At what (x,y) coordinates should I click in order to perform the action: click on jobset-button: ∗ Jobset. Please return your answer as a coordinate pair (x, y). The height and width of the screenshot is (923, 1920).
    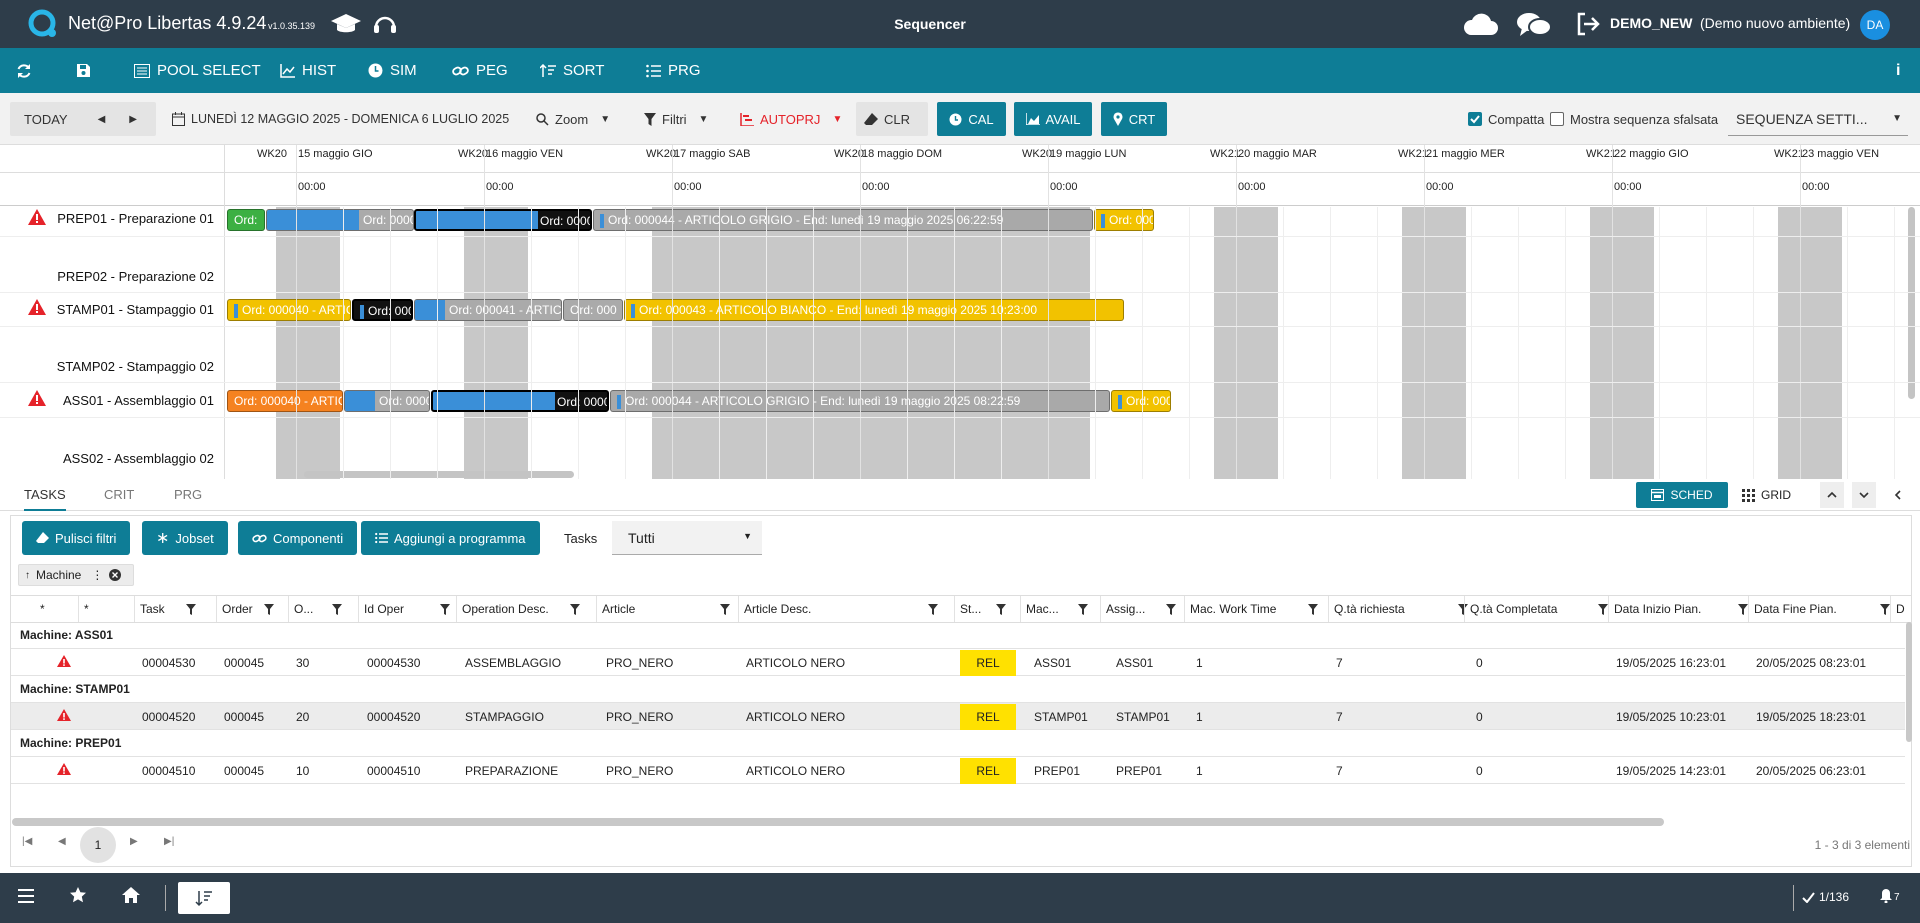
    Looking at the image, I should click on (185, 538).